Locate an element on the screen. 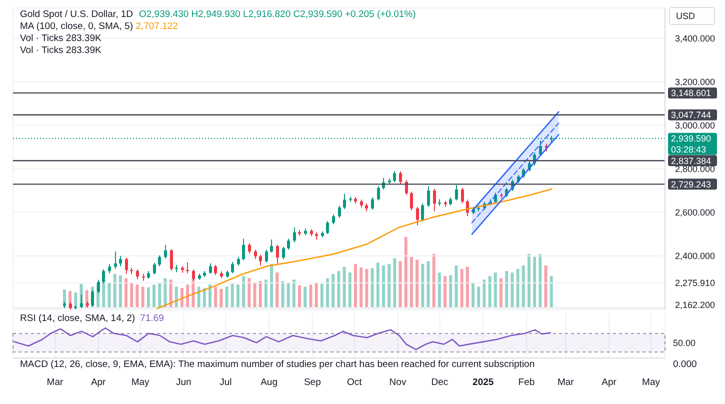  candlestick is located at coordinates (143, 277).